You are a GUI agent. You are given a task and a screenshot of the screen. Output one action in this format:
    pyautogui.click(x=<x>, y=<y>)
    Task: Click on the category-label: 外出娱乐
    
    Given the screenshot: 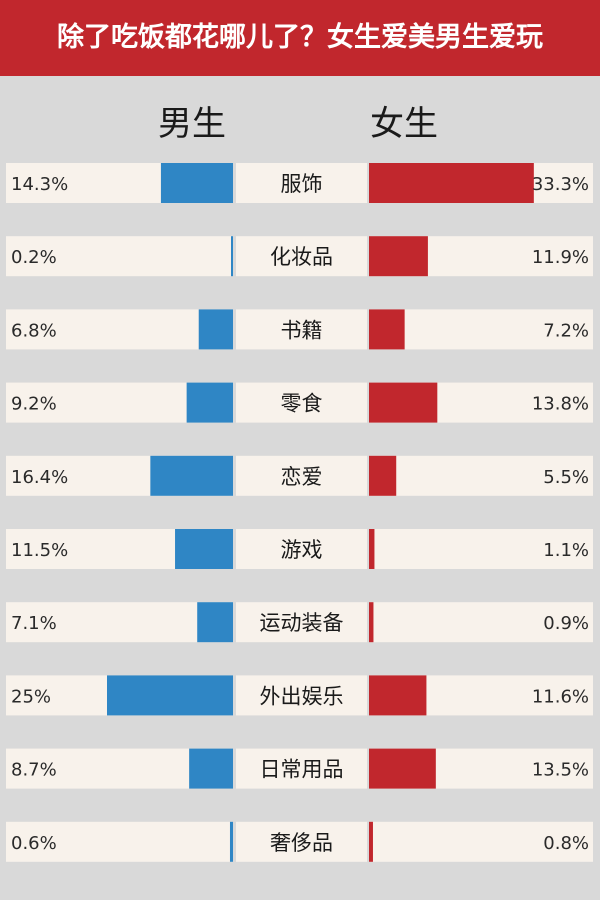 What is the action you would take?
    pyautogui.click(x=302, y=696)
    